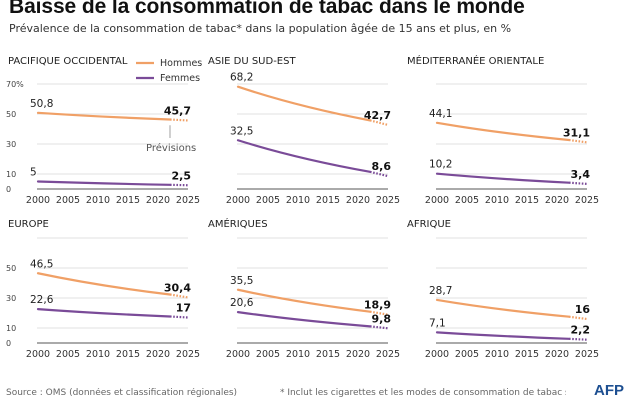 This screenshot has height=400, width=640. Describe the element at coordinates (429, 224) in the screenshot. I see `region-title-afrique: AFRIQUE` at that location.